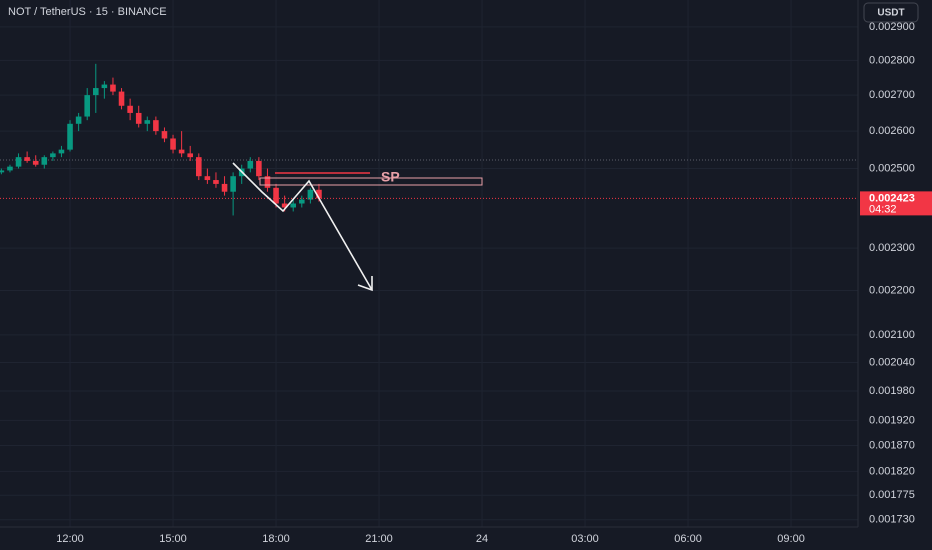 The height and width of the screenshot is (550, 932). I want to click on x-tick-label: 21:00, so click(379, 539).